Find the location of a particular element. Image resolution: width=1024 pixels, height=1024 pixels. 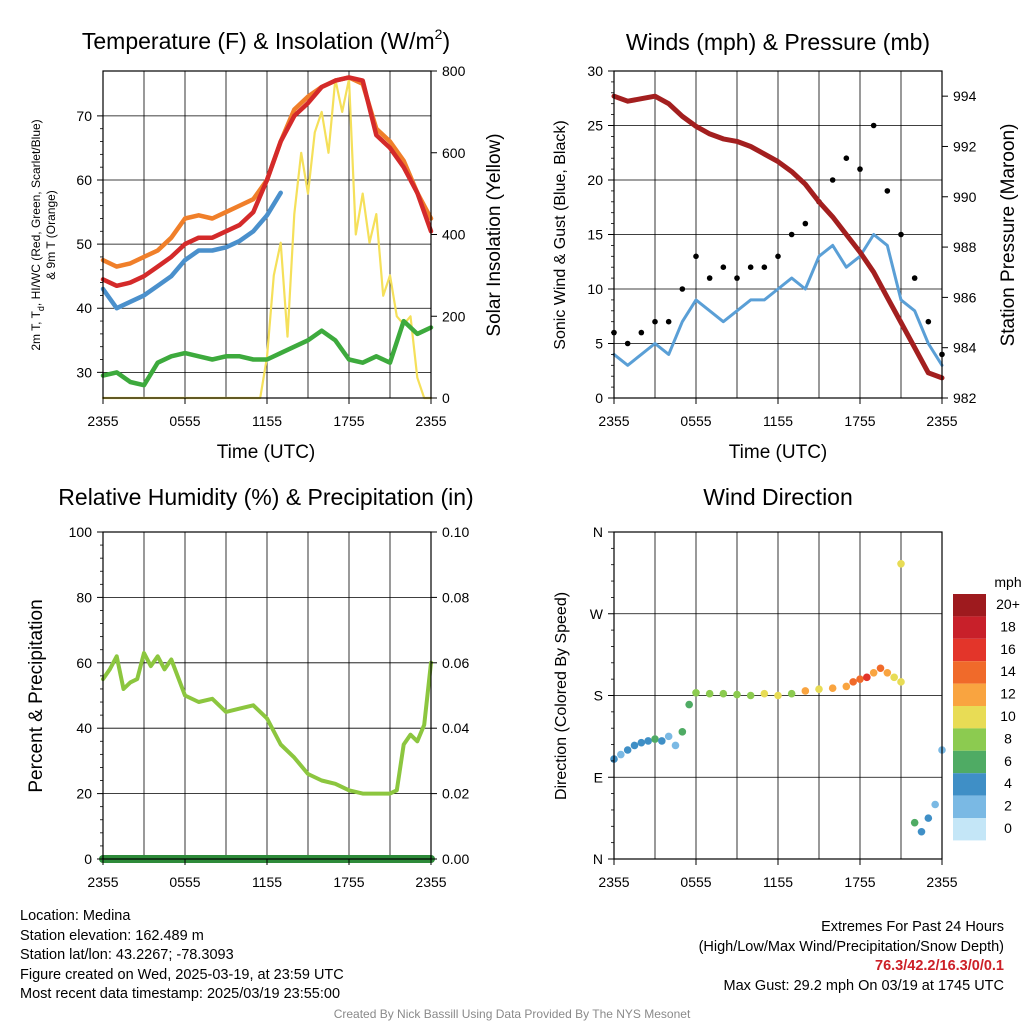

max-gust-text: Max Gust: 29.2 mph On 03/19 at 1745 UTC is located at coordinates (863, 985).